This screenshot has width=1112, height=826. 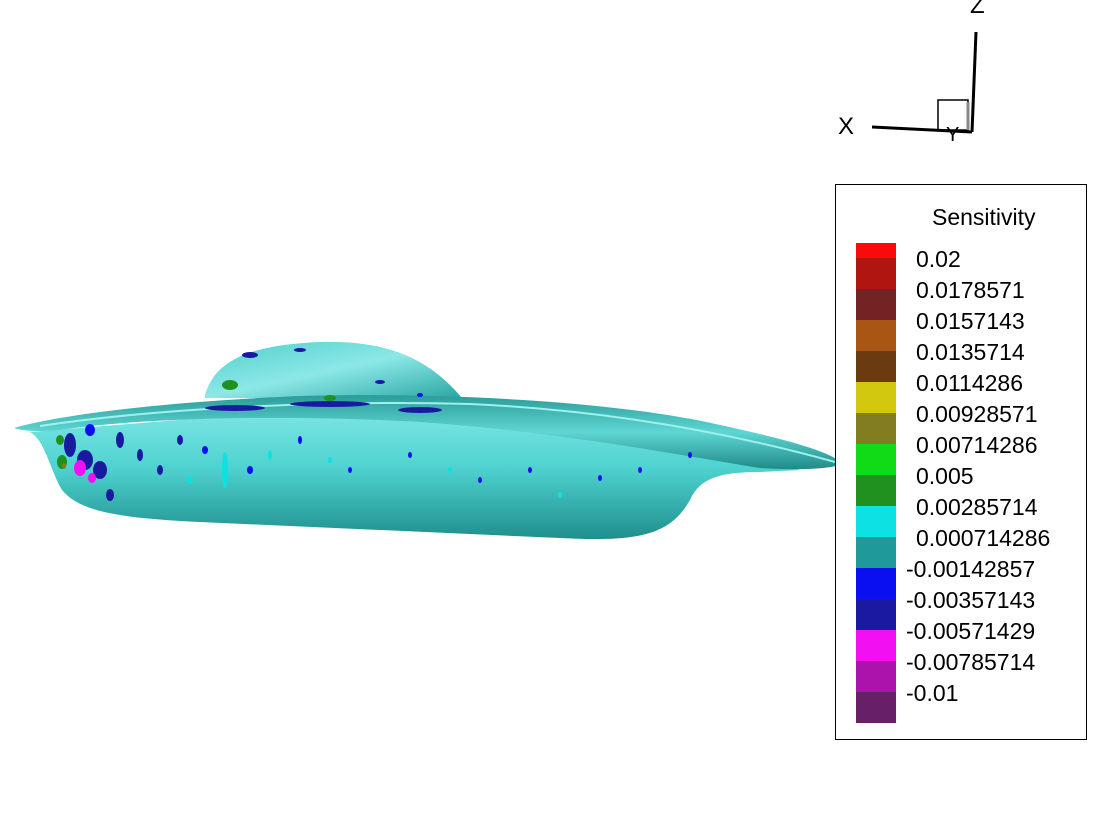 I want to click on deck-highlight, so click(x=437, y=432).